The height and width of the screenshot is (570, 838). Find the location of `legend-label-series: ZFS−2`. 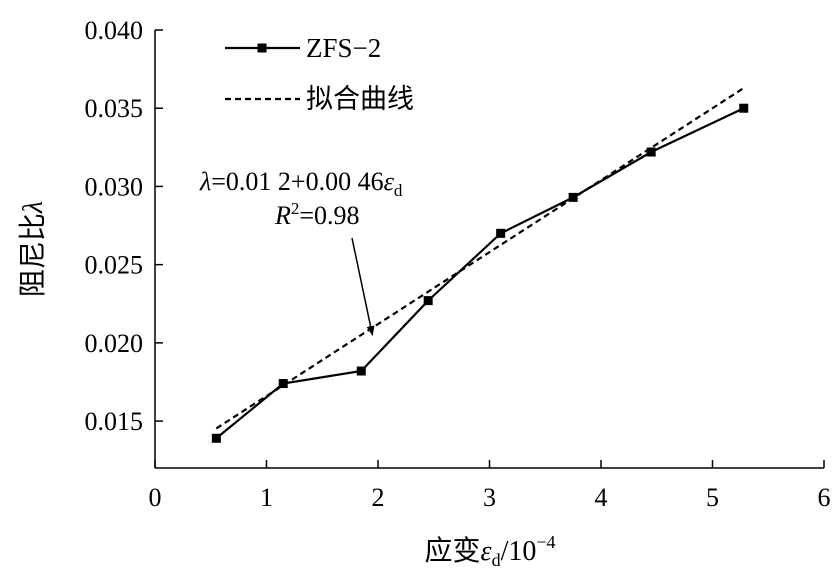

legend-label-series: ZFS−2 is located at coordinates (343, 48).